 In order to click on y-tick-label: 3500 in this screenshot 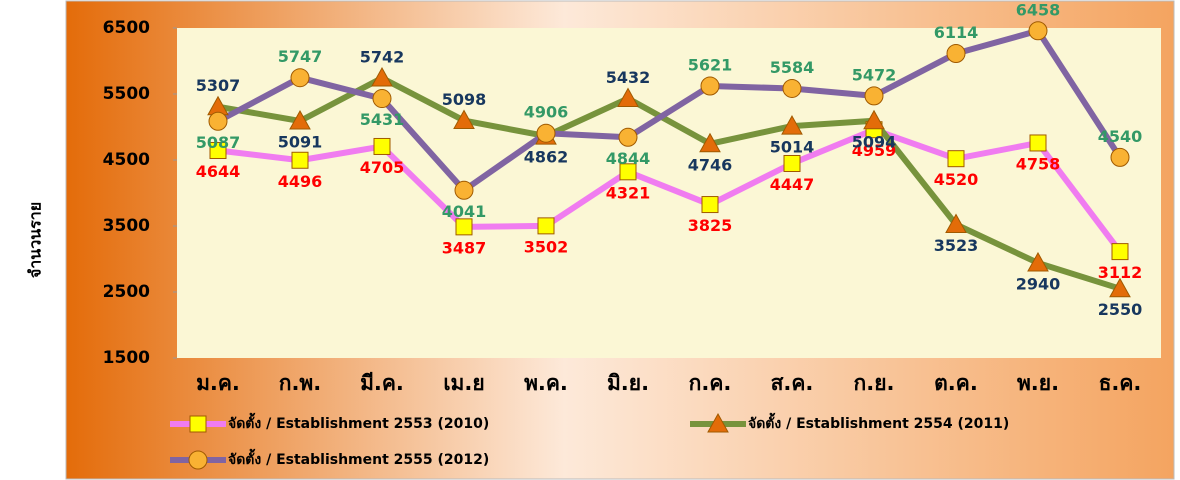, I will do `click(126, 226)`.